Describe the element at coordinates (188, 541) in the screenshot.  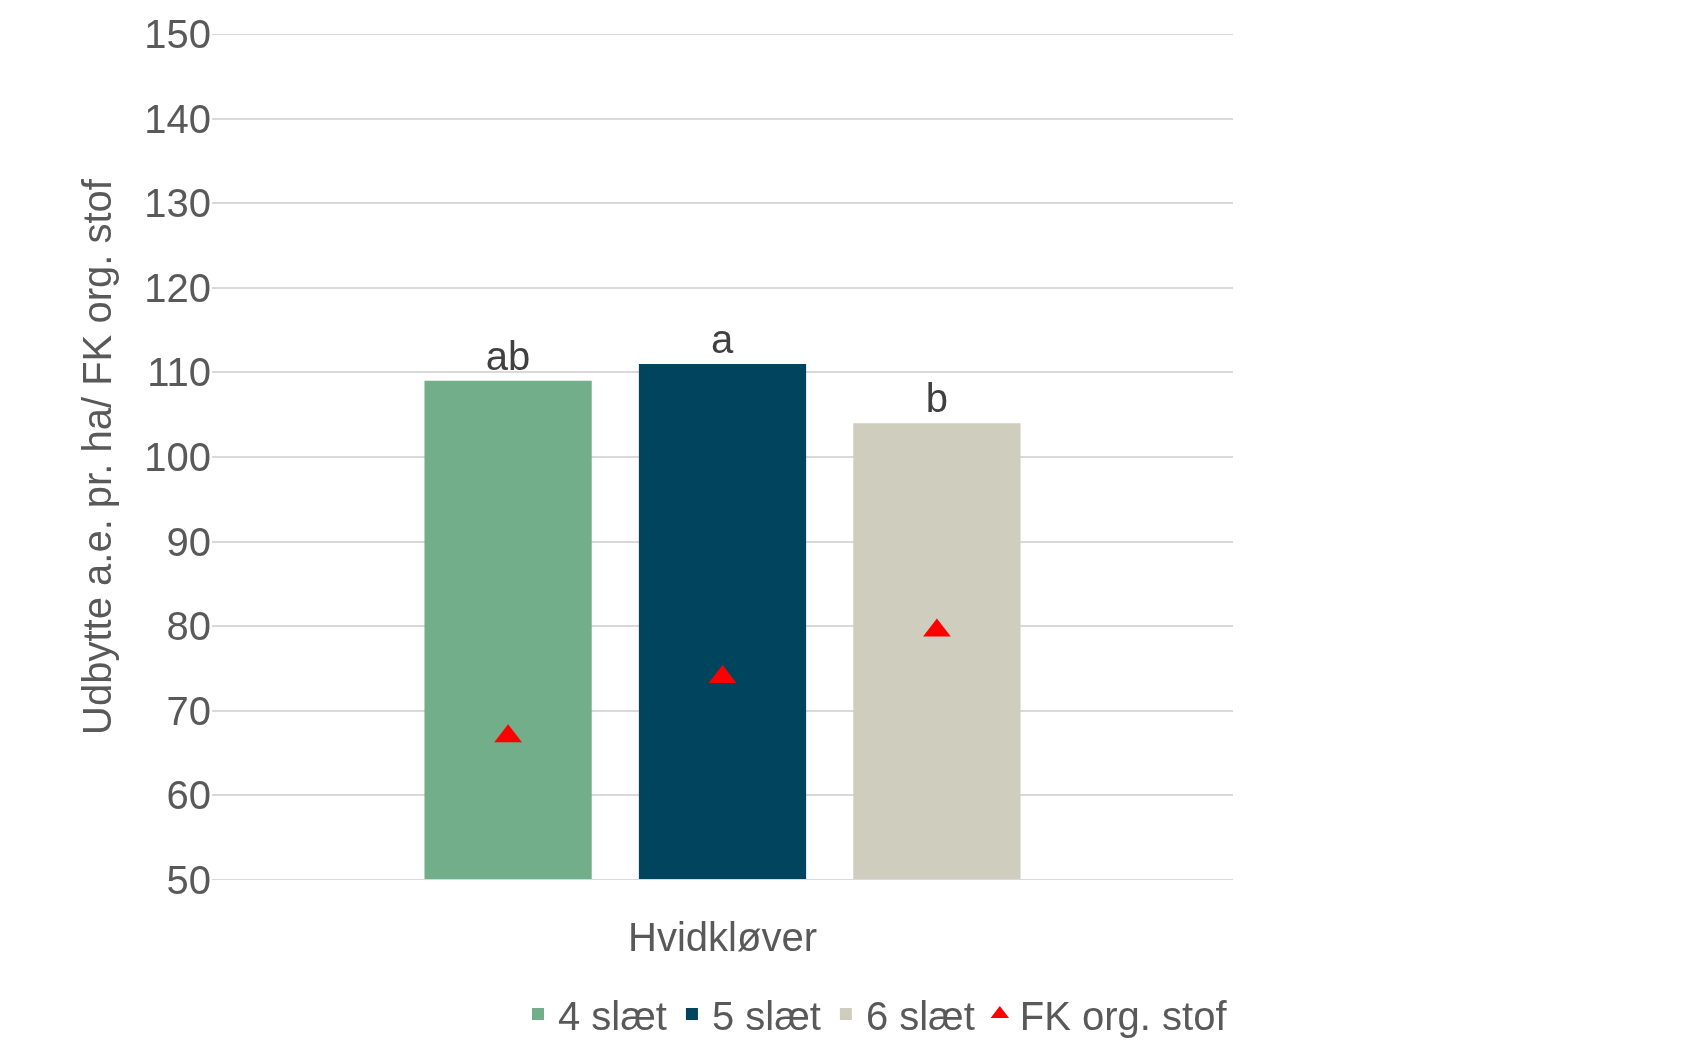
I see `y-tick-label: 90` at that location.